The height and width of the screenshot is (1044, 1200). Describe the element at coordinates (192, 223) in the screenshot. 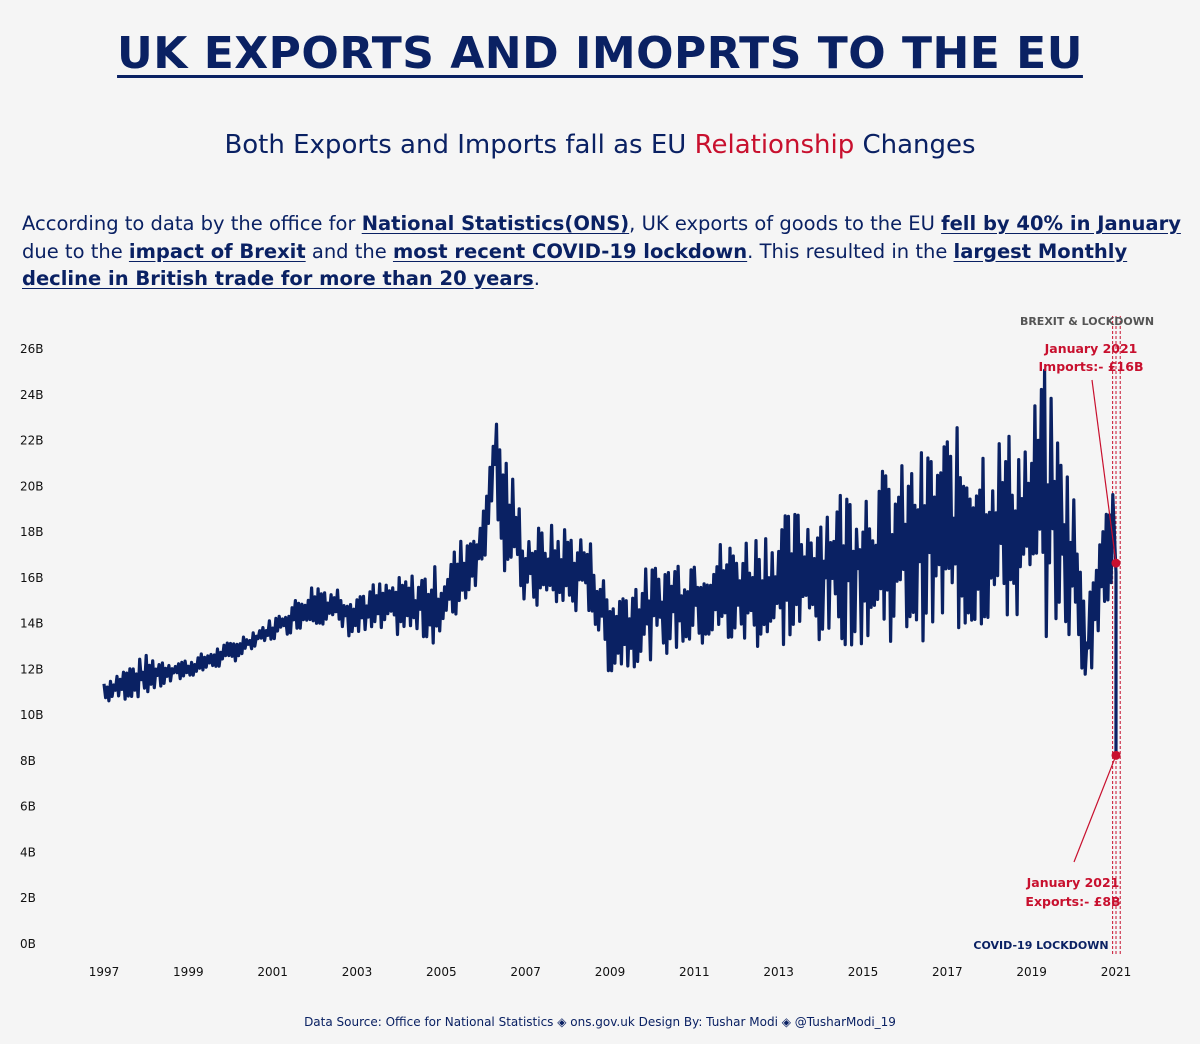

I see `intro-text: According to data by the office for` at that location.